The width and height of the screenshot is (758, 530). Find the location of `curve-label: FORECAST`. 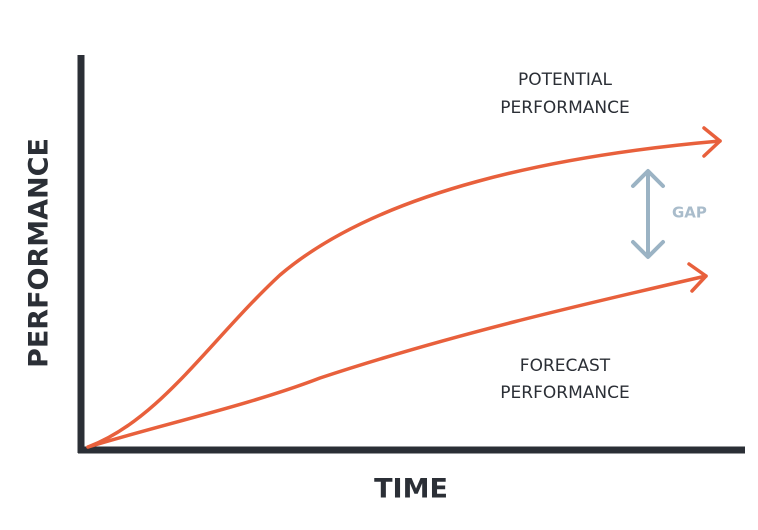

curve-label: FORECAST is located at coordinates (565, 366).